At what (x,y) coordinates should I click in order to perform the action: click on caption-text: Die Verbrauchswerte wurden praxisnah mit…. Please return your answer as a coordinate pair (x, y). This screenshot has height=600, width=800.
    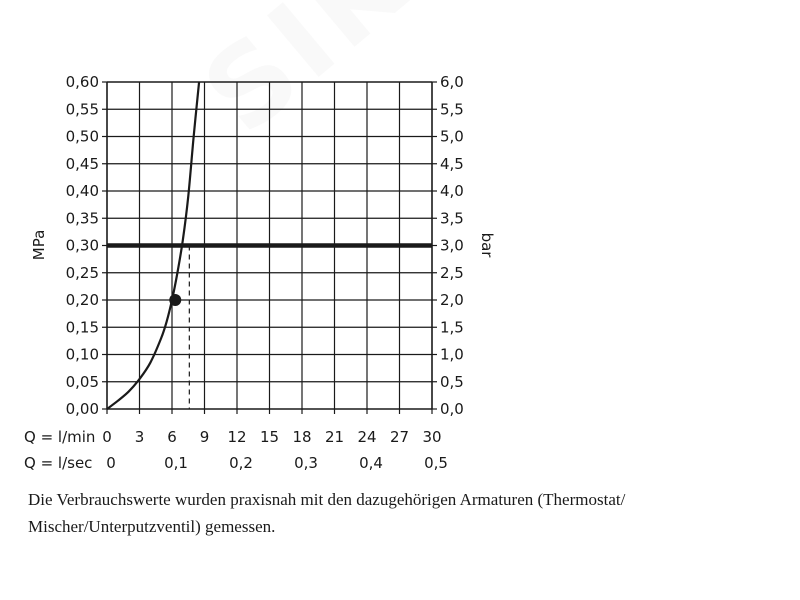
    Looking at the image, I should click on (327, 513).